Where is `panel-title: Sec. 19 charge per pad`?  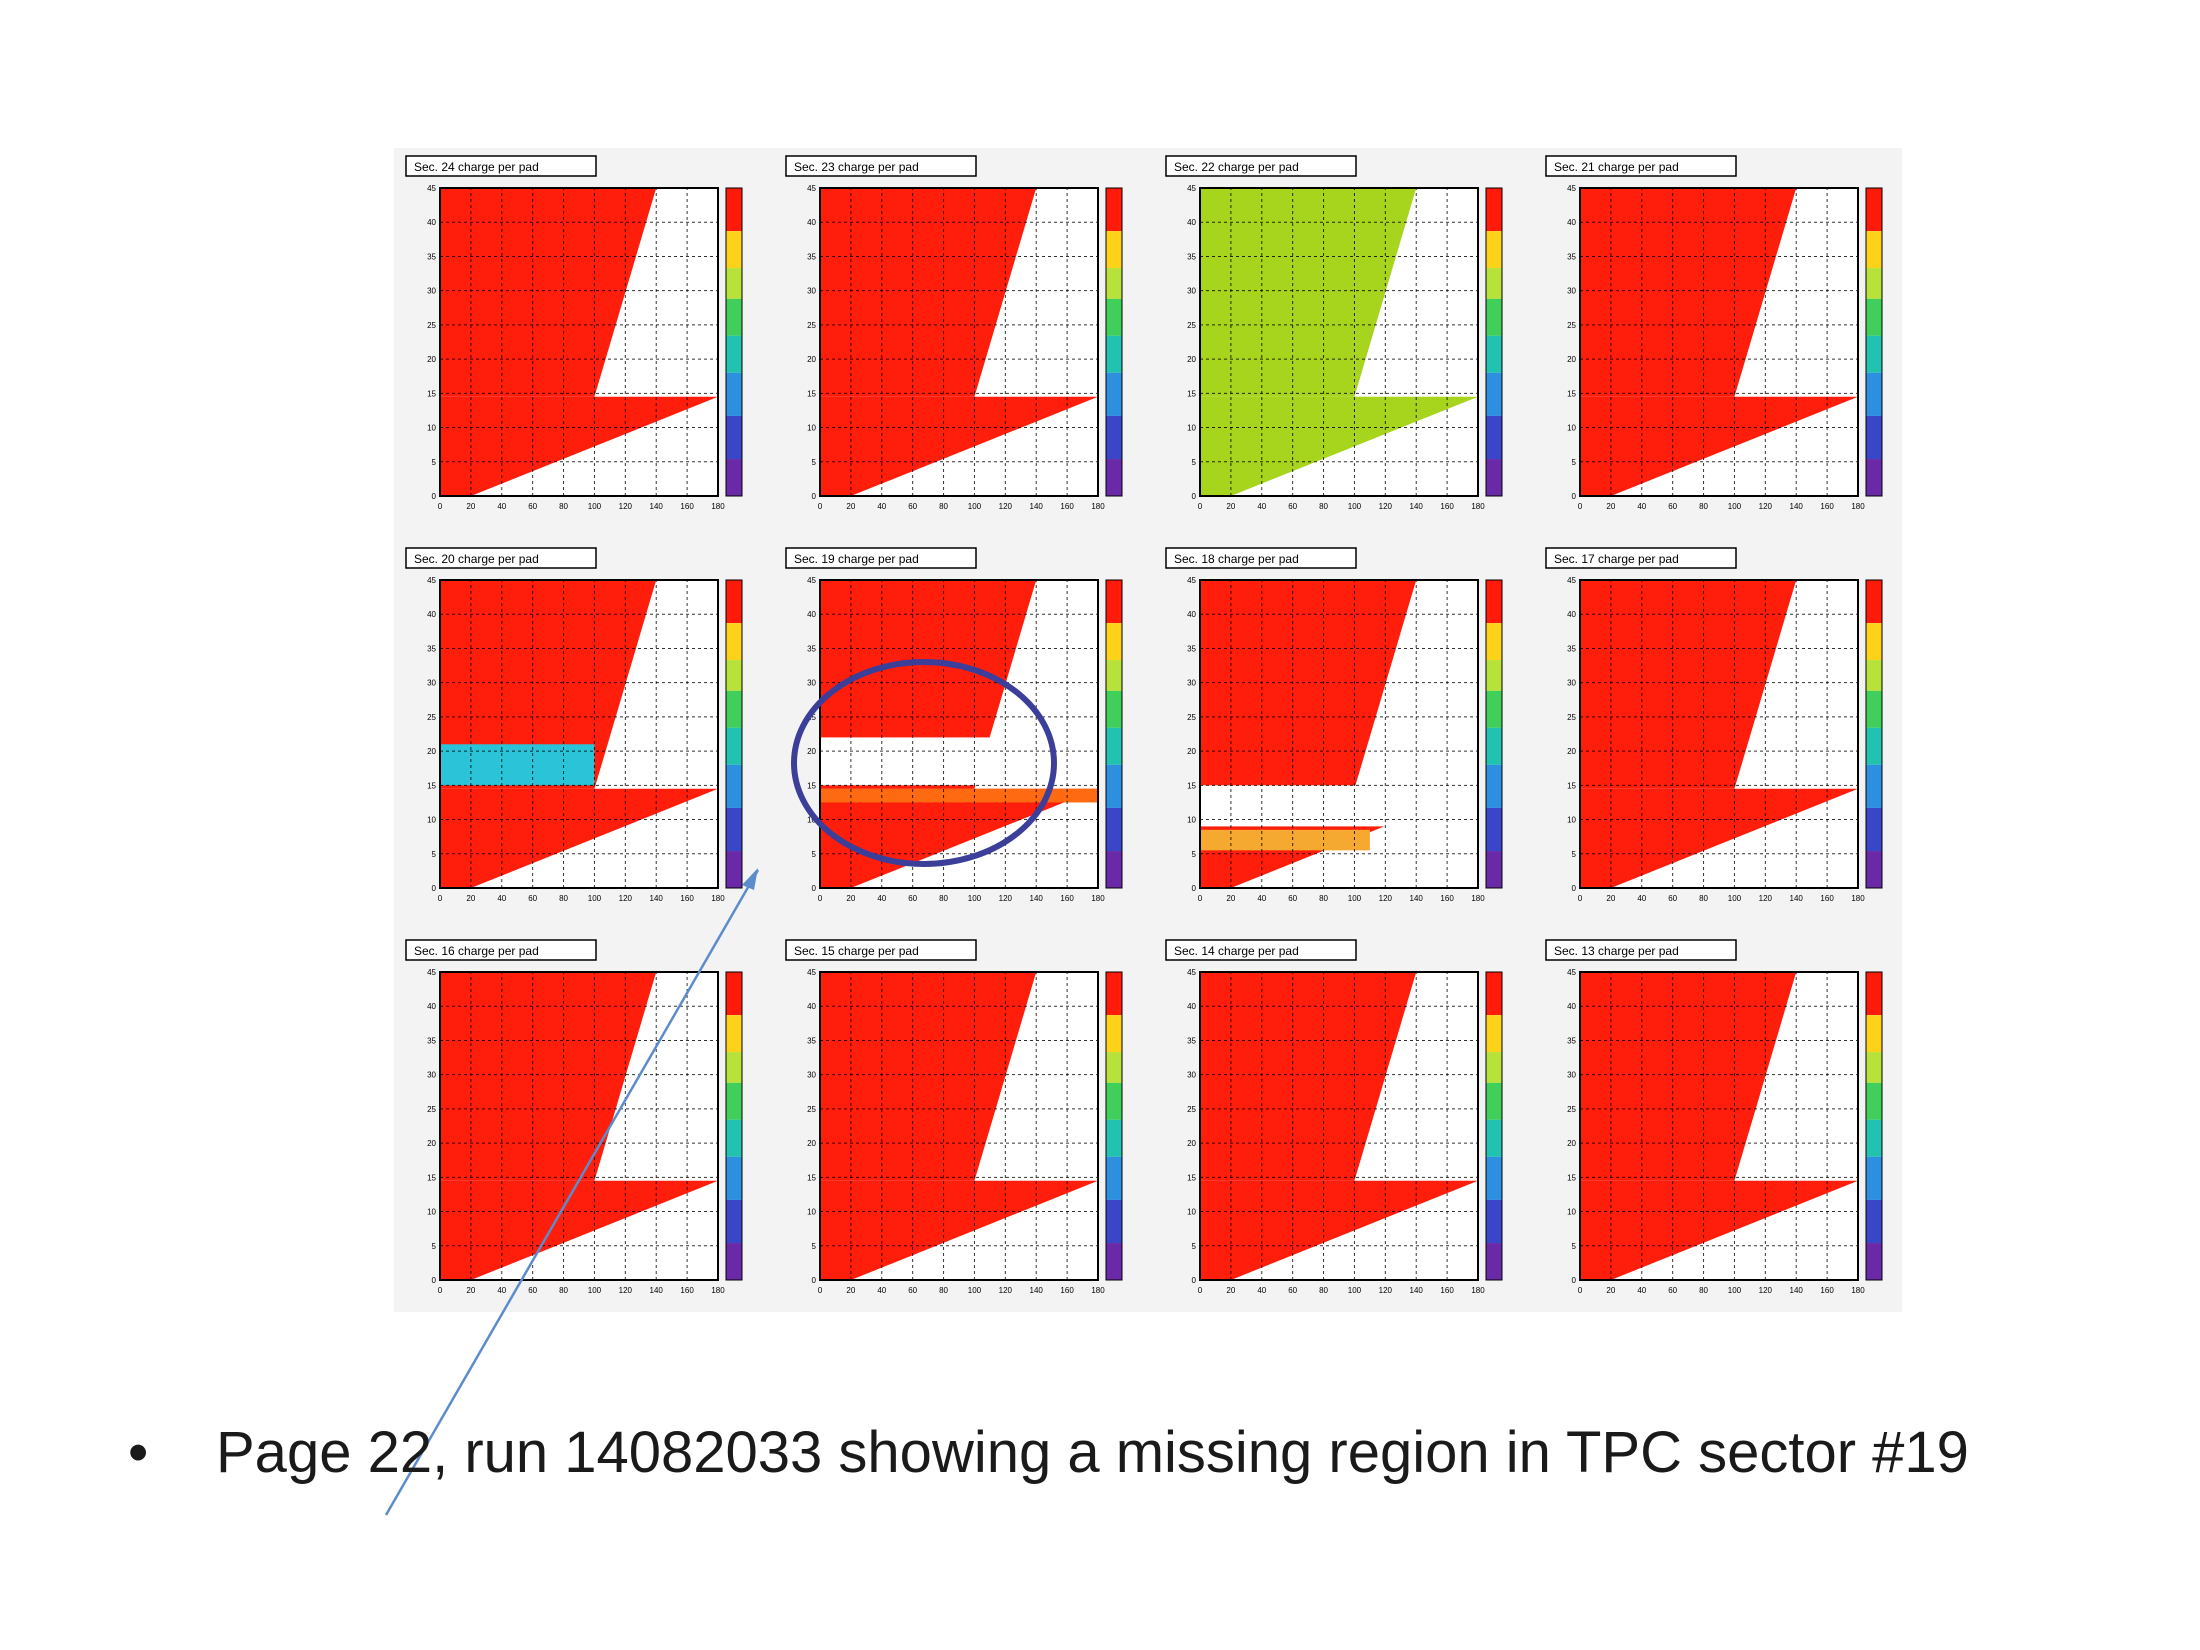 panel-title: Sec. 19 charge per pad is located at coordinates (856, 559).